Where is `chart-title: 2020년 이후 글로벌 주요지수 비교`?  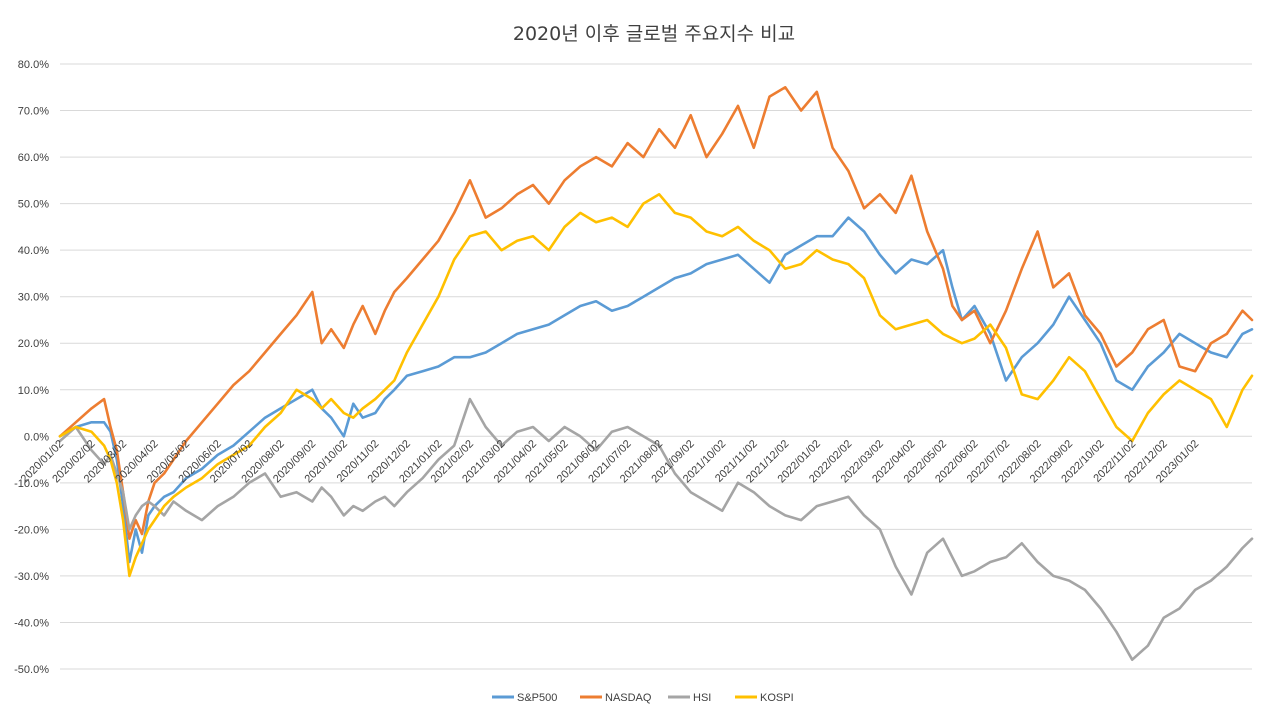
chart-title: 2020년 이후 글로벌 주요지수 비교 is located at coordinates (654, 34).